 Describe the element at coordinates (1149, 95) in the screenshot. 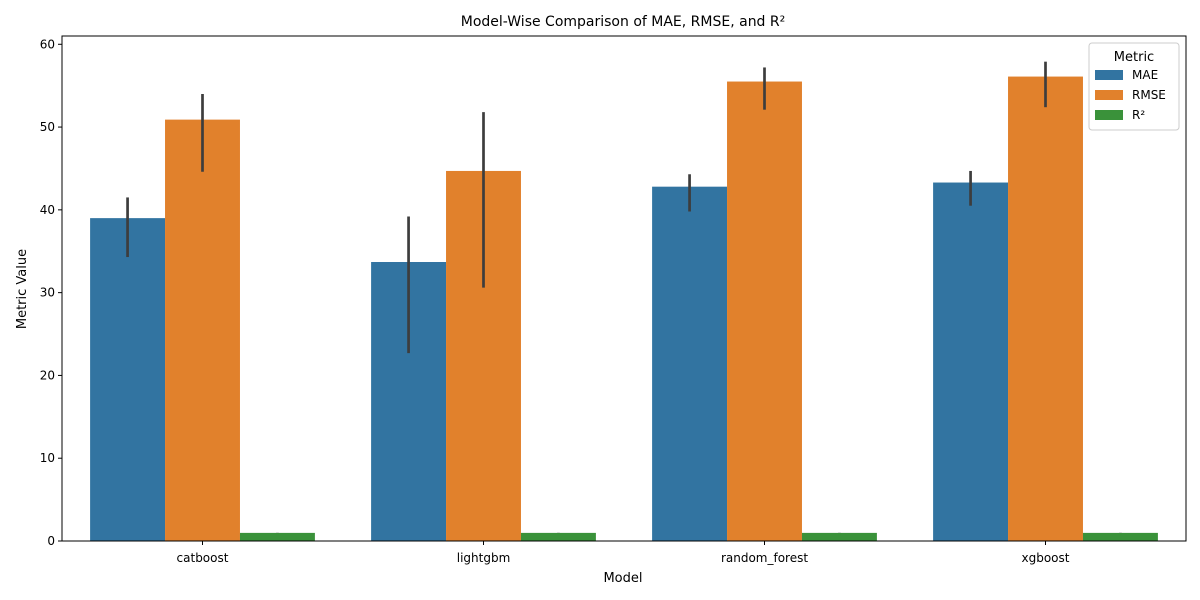

I see `legend-label-RMSE: RMSE` at that location.